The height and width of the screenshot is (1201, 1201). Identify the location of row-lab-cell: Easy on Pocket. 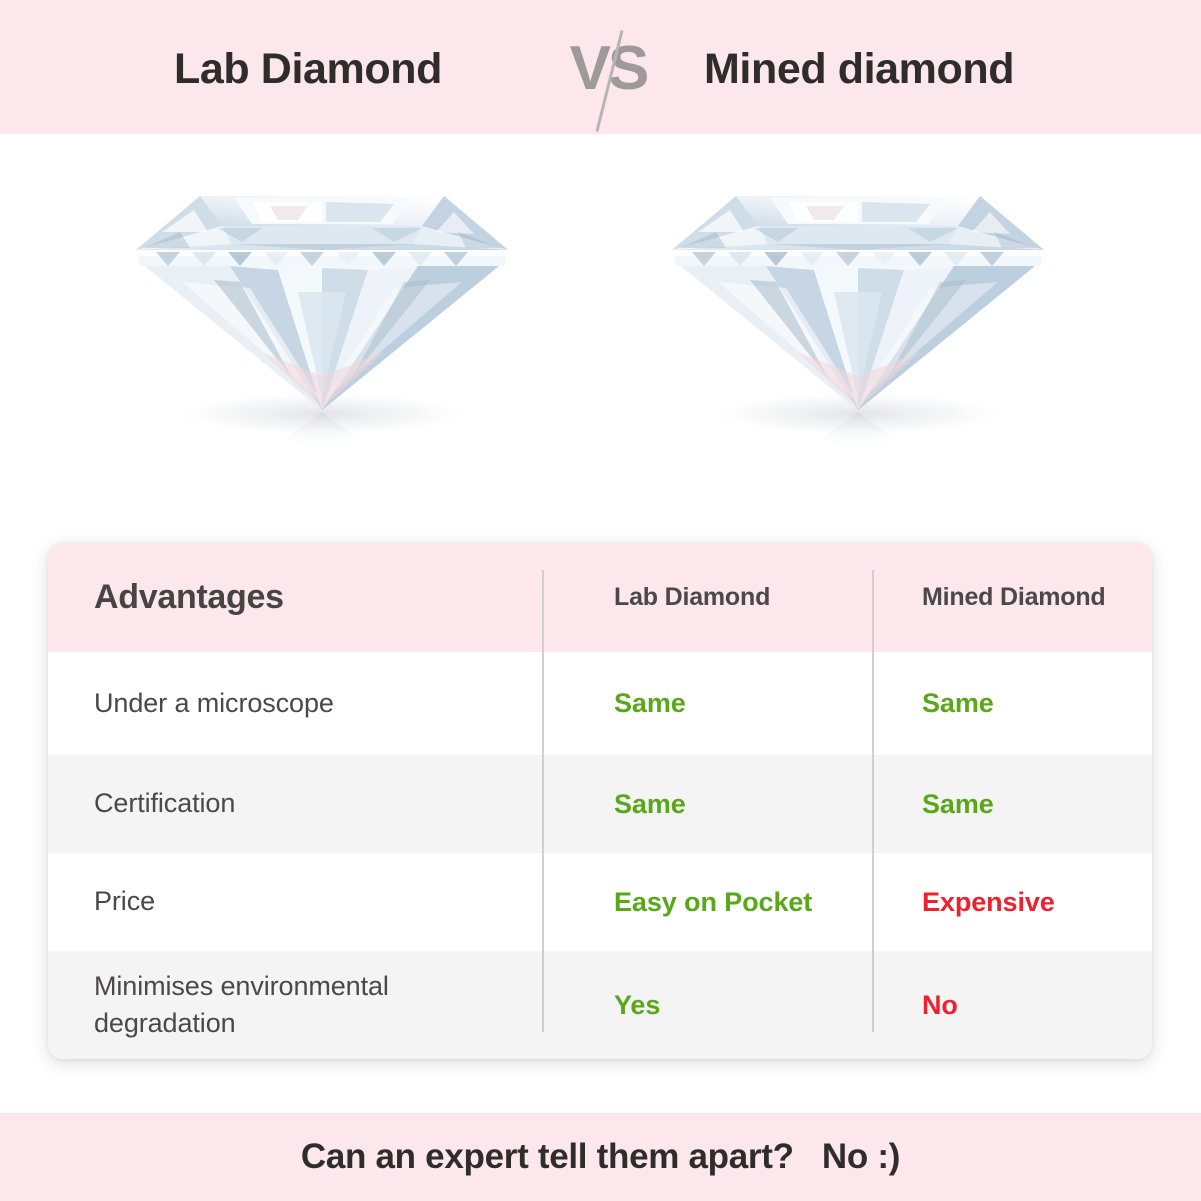
(707, 902).